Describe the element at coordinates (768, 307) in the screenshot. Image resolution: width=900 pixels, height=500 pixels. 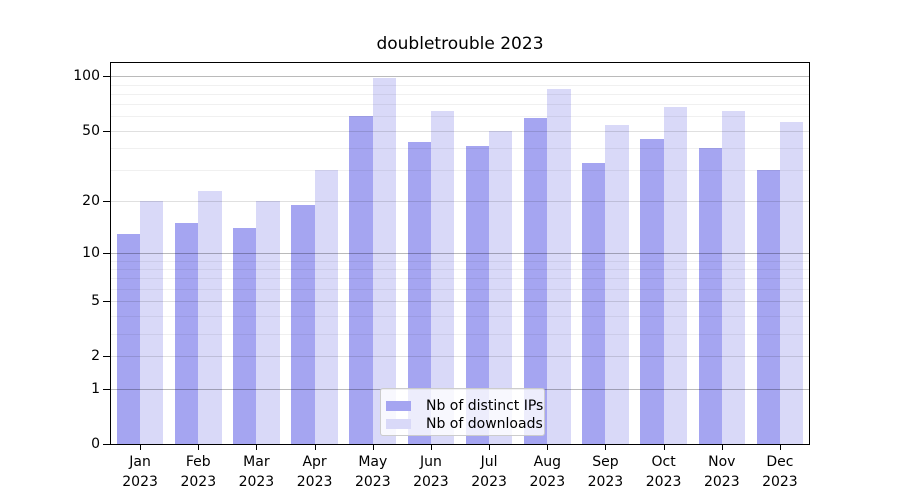
I see `bar-dec-nb-of-distinct-ips` at that location.